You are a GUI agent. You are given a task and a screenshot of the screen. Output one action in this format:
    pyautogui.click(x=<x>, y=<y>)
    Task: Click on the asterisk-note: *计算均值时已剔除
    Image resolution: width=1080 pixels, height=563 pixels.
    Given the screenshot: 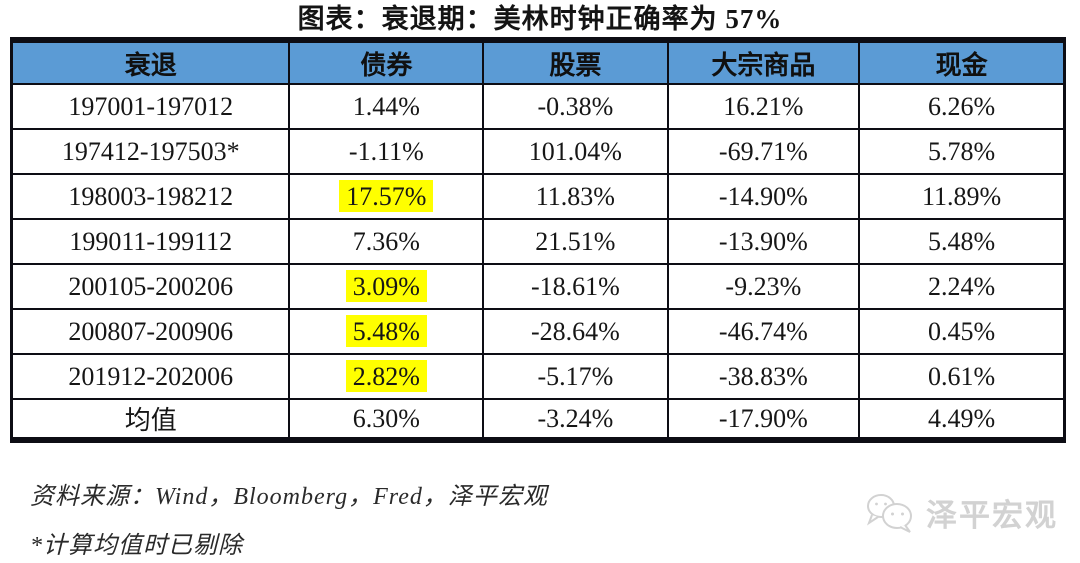 What is the action you would take?
    pyautogui.click(x=136, y=546)
    